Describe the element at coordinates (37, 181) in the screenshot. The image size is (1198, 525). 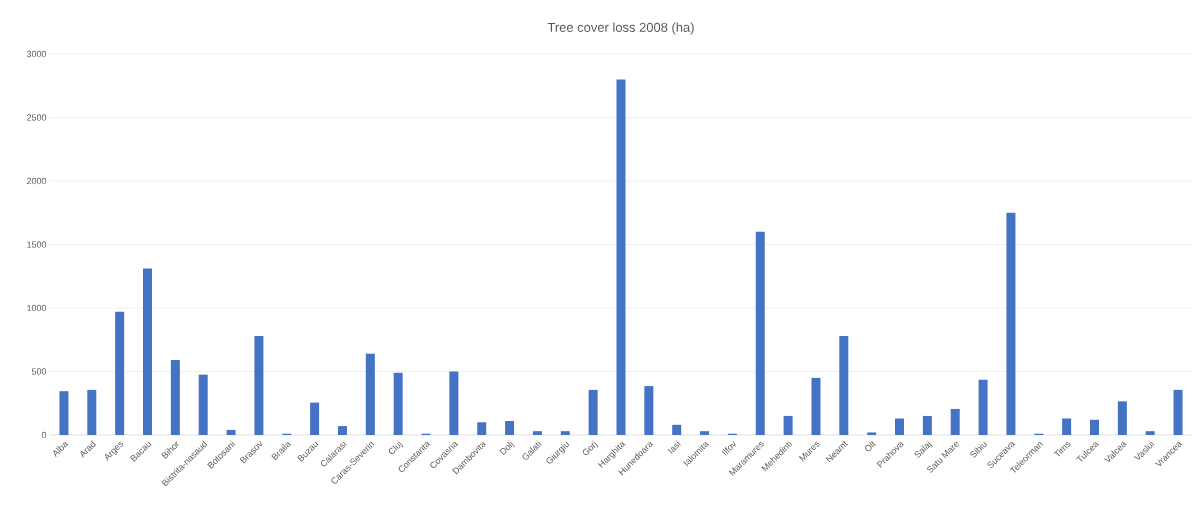
I see `y-tick-label: 2000` at that location.